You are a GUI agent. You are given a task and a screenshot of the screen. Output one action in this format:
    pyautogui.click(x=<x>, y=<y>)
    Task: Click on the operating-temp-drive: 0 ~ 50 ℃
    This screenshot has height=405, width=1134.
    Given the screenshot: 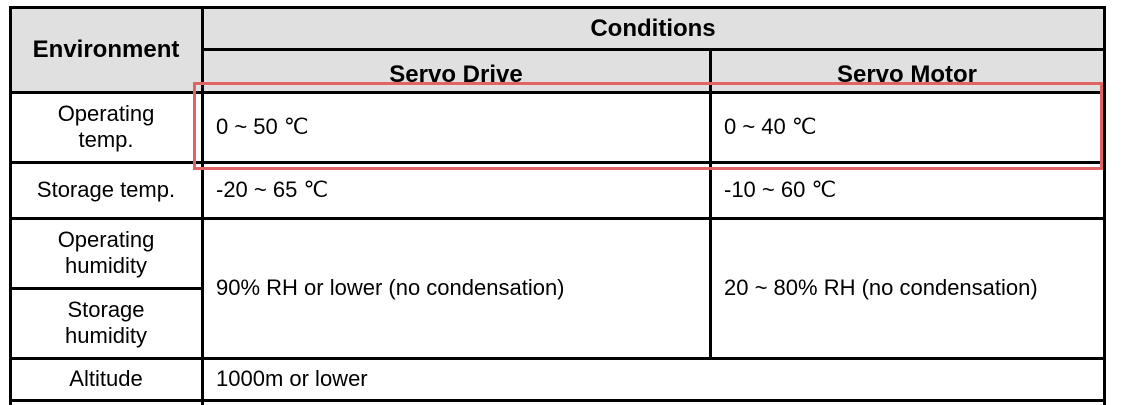 What is the action you would take?
    pyautogui.click(x=262, y=126)
    